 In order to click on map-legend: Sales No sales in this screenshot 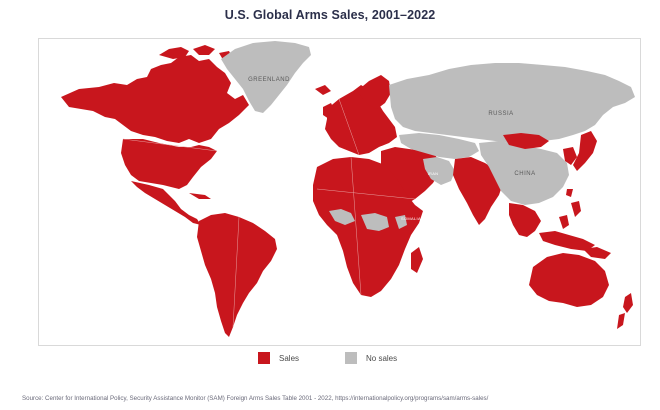, I will do `click(330, 361)`.